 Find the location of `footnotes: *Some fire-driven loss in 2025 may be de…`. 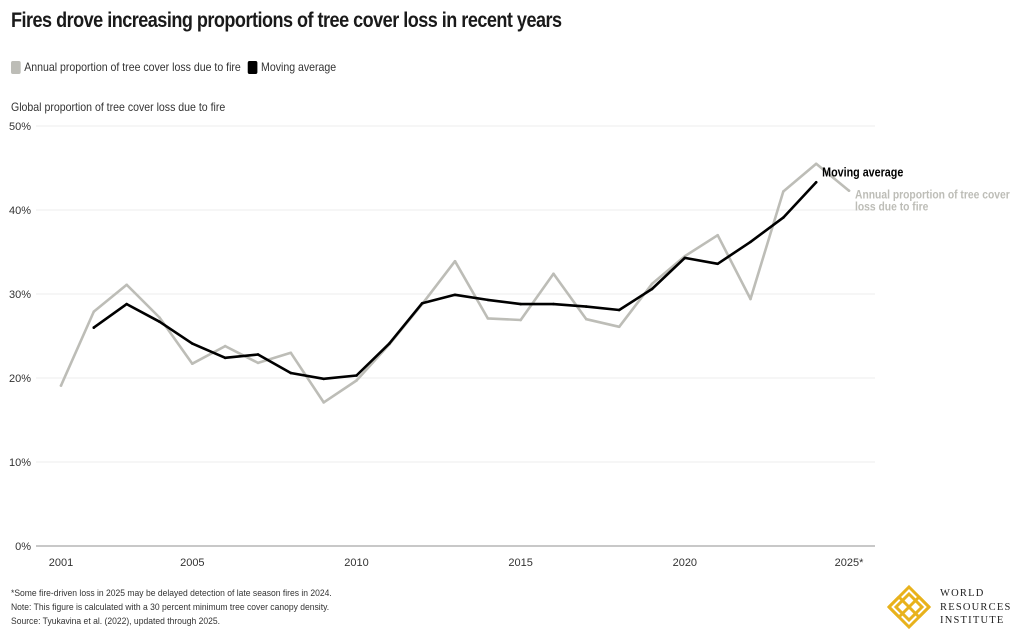

footnotes: *Some fire-driven loss in 2025 may be de… is located at coordinates (171, 608).